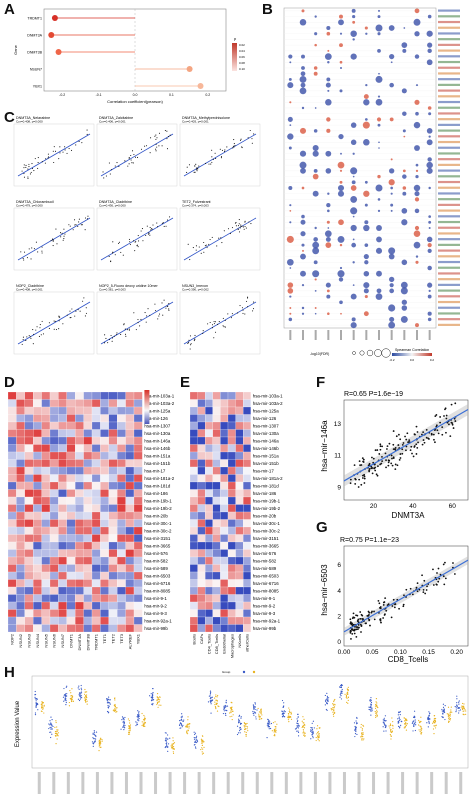 The height and width of the screenshot is (804, 474). I want to click on panel-d-row-label: hsa-mir-6716, so click(157, 583).